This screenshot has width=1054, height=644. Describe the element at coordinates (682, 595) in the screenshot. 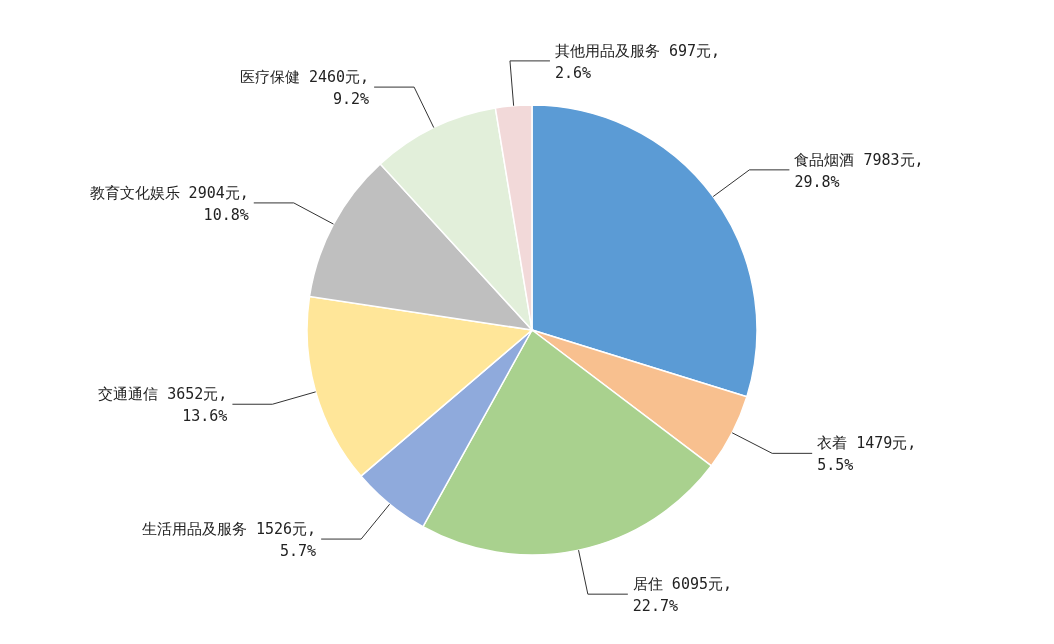

I see `slice-label: 居住 6095元, 22.7%` at that location.